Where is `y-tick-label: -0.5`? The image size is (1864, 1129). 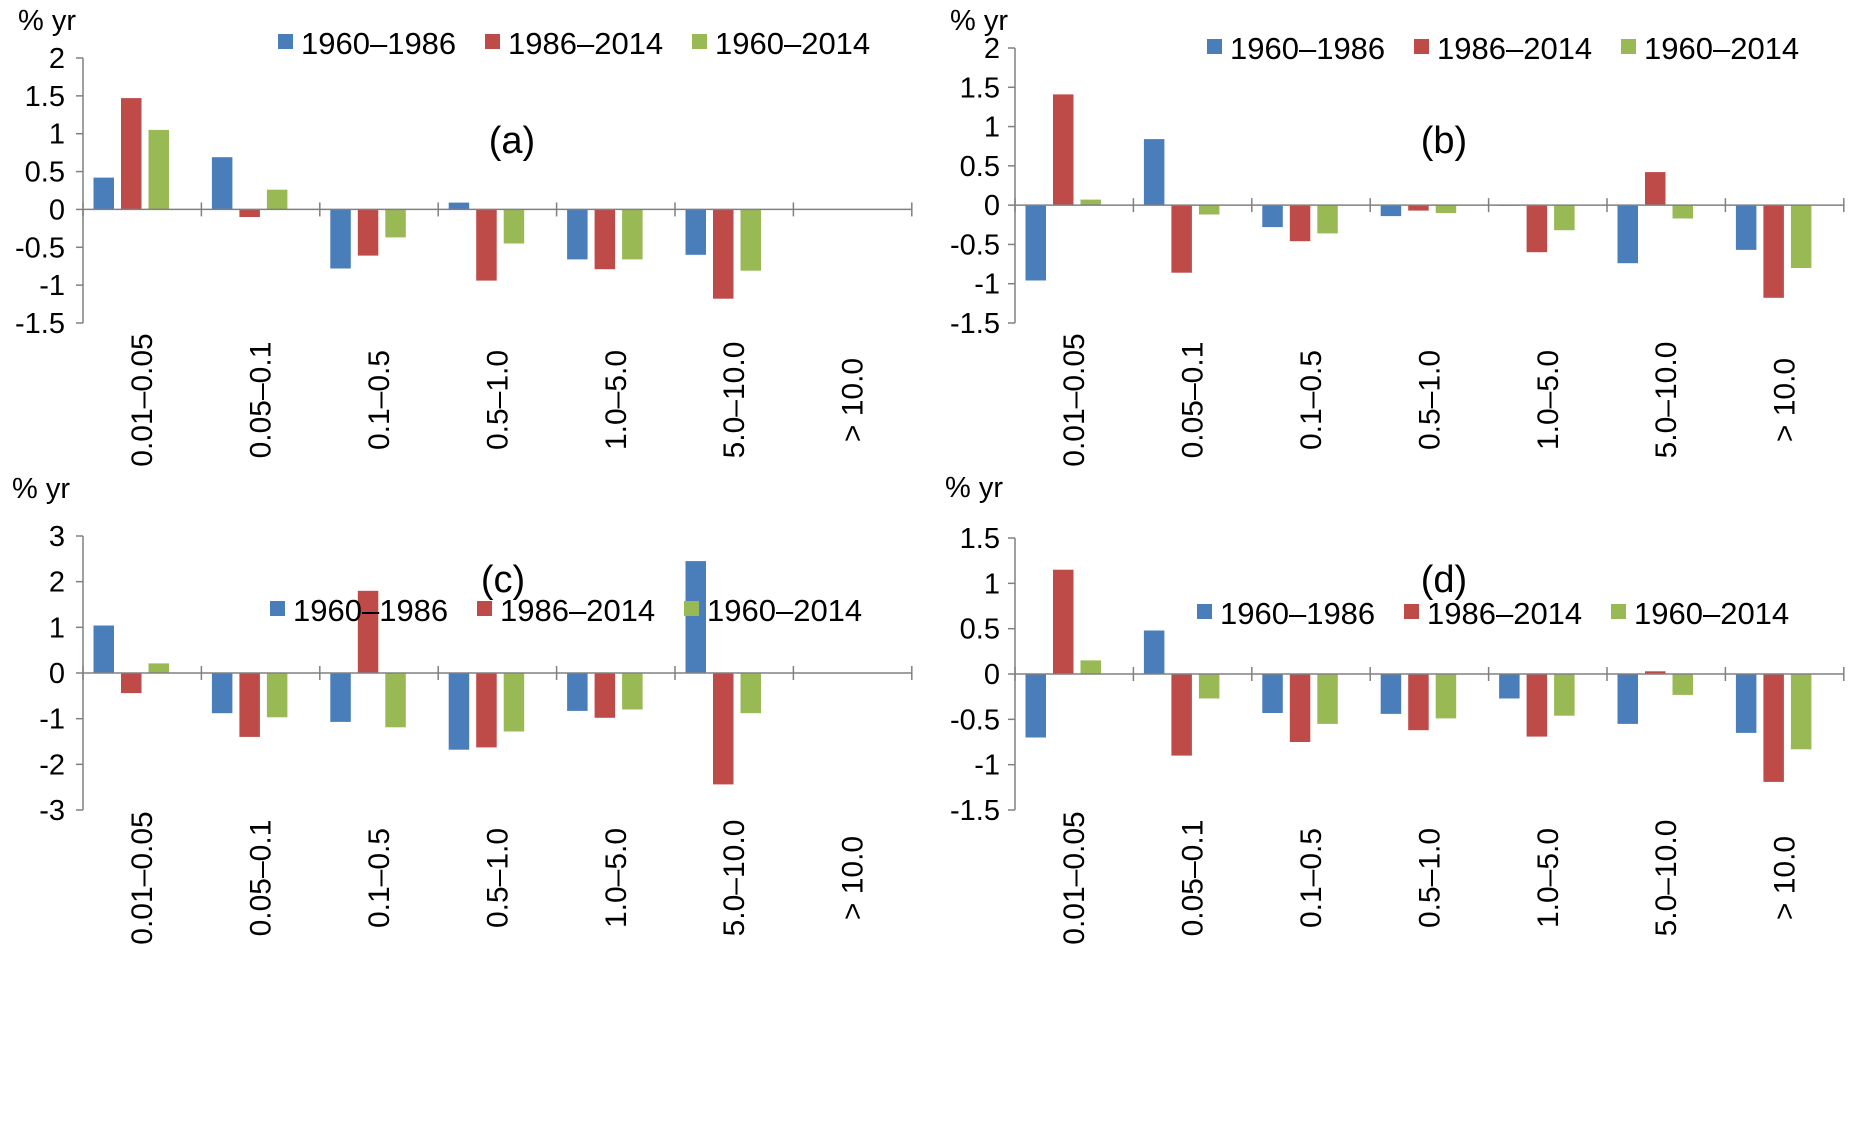
y-tick-label: -0.5 is located at coordinates (40, 248).